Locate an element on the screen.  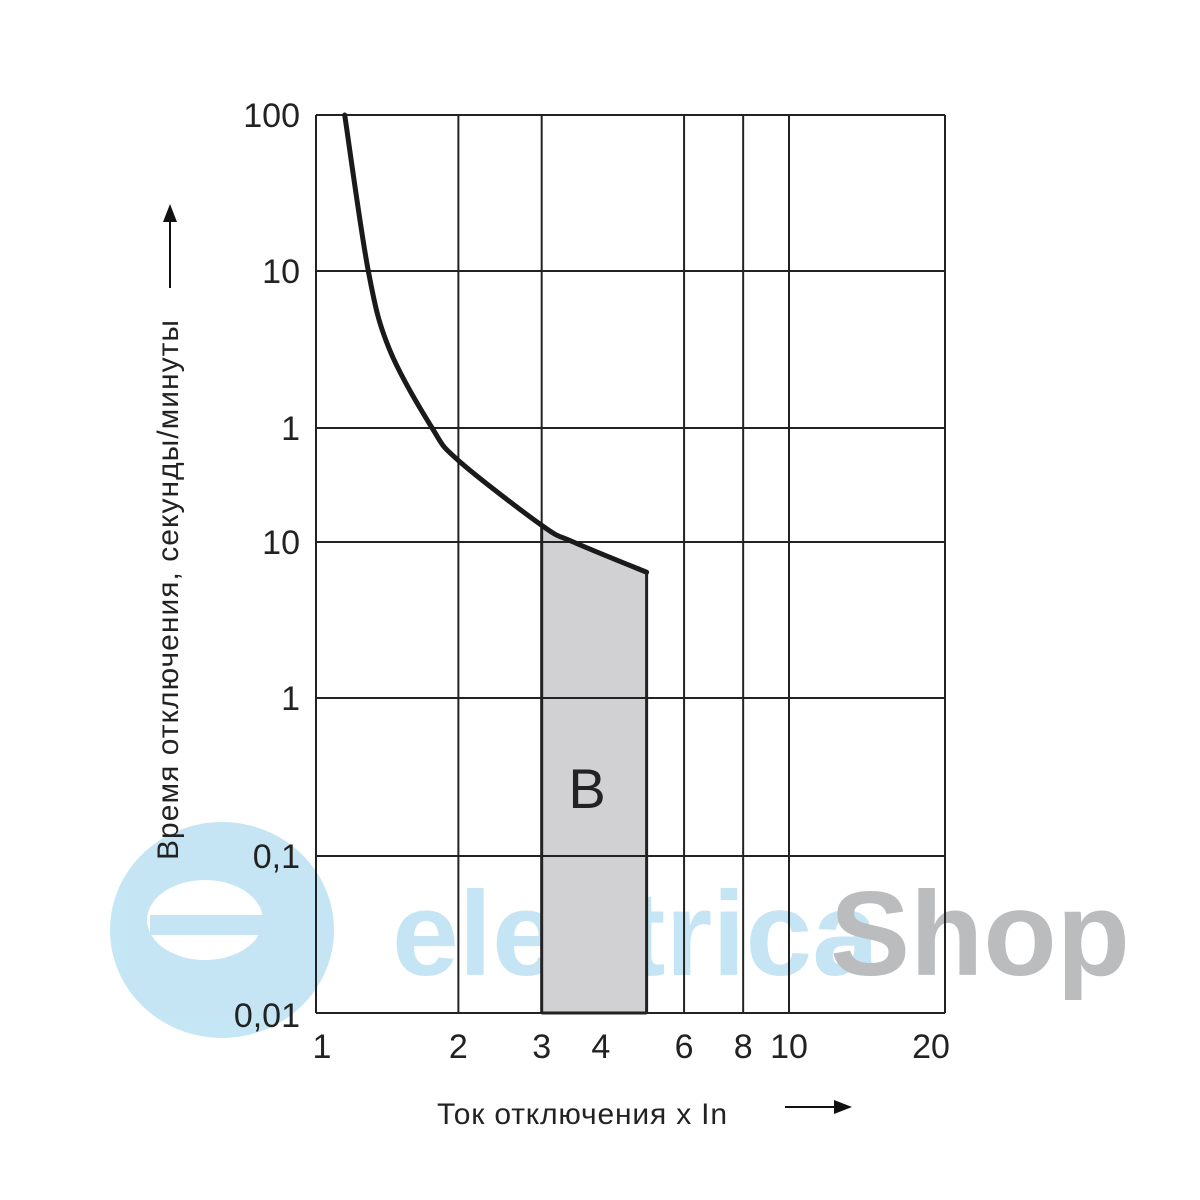
x-tick-label-10: 10 is located at coordinates (789, 1047).